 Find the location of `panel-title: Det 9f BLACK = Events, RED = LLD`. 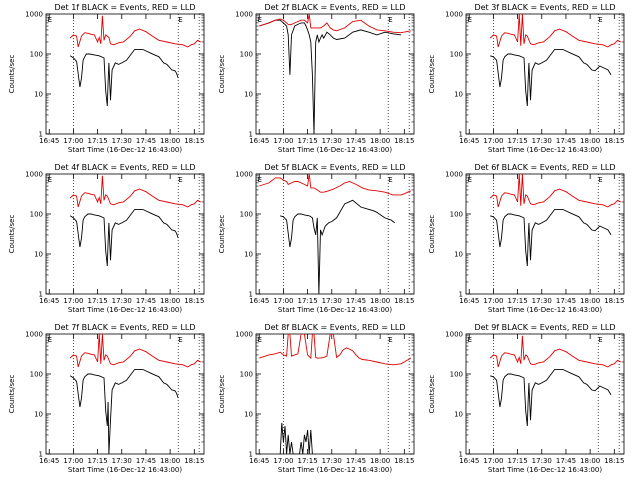

panel-title: Det 9f BLACK = Events, RED = LLD is located at coordinates (544, 327).